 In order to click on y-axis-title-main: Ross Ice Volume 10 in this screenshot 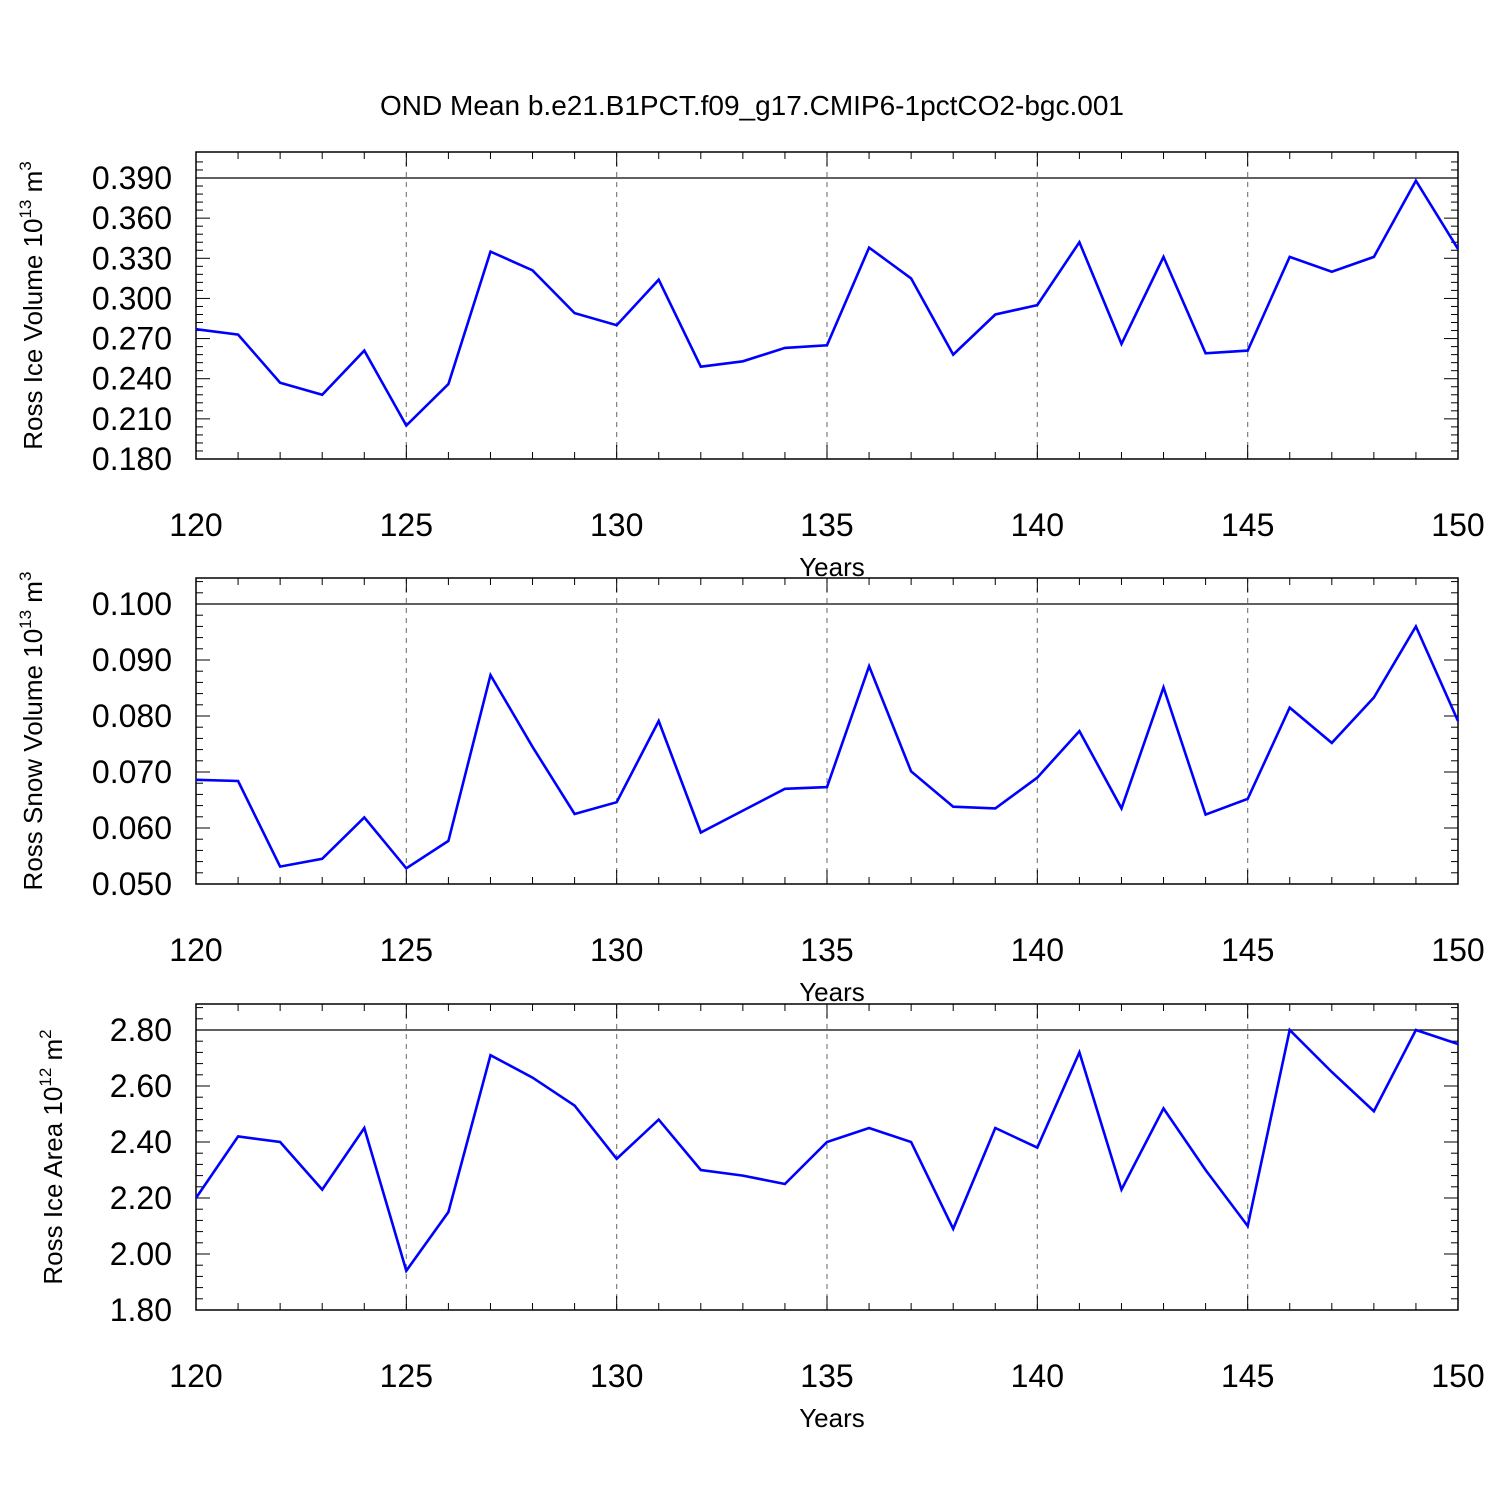, I will do `click(33, 334)`.